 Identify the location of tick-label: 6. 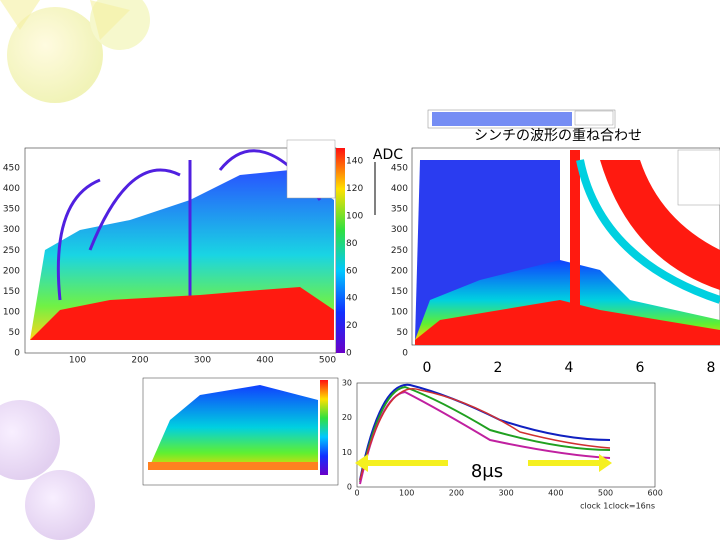
(640, 368).